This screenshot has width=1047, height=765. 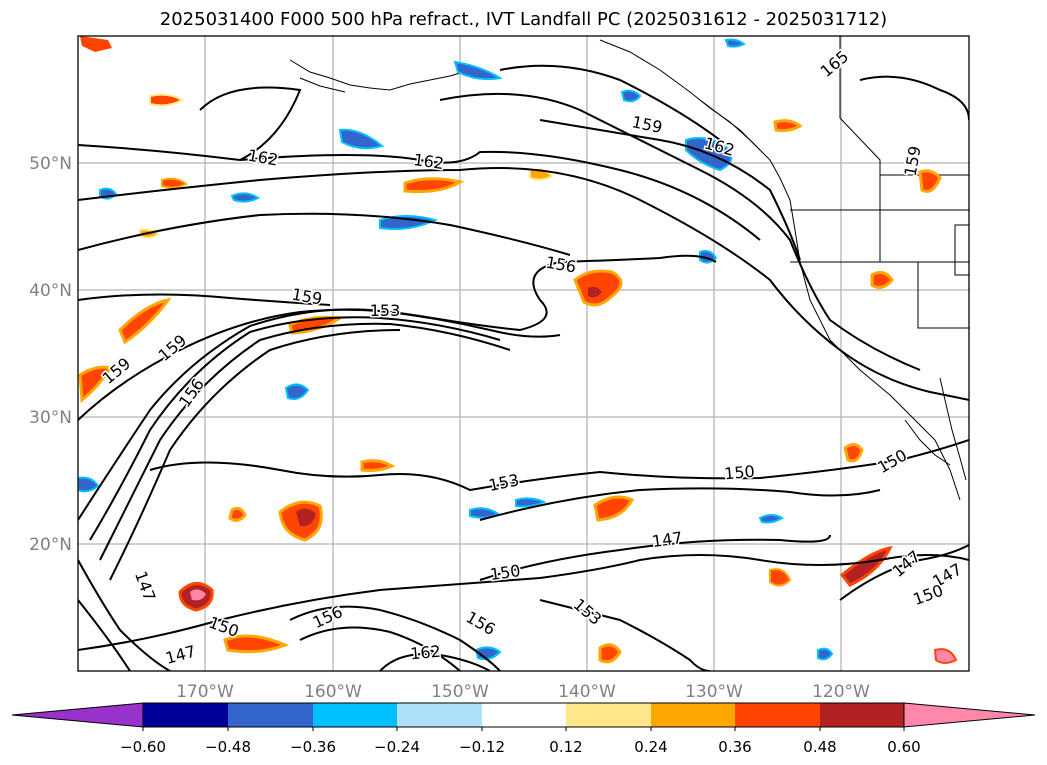 I want to click on contour-label: 153, so click(x=385, y=310).